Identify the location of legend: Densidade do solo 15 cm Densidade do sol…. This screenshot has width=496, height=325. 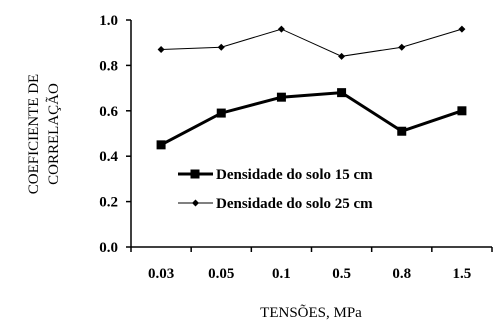
(275, 189).